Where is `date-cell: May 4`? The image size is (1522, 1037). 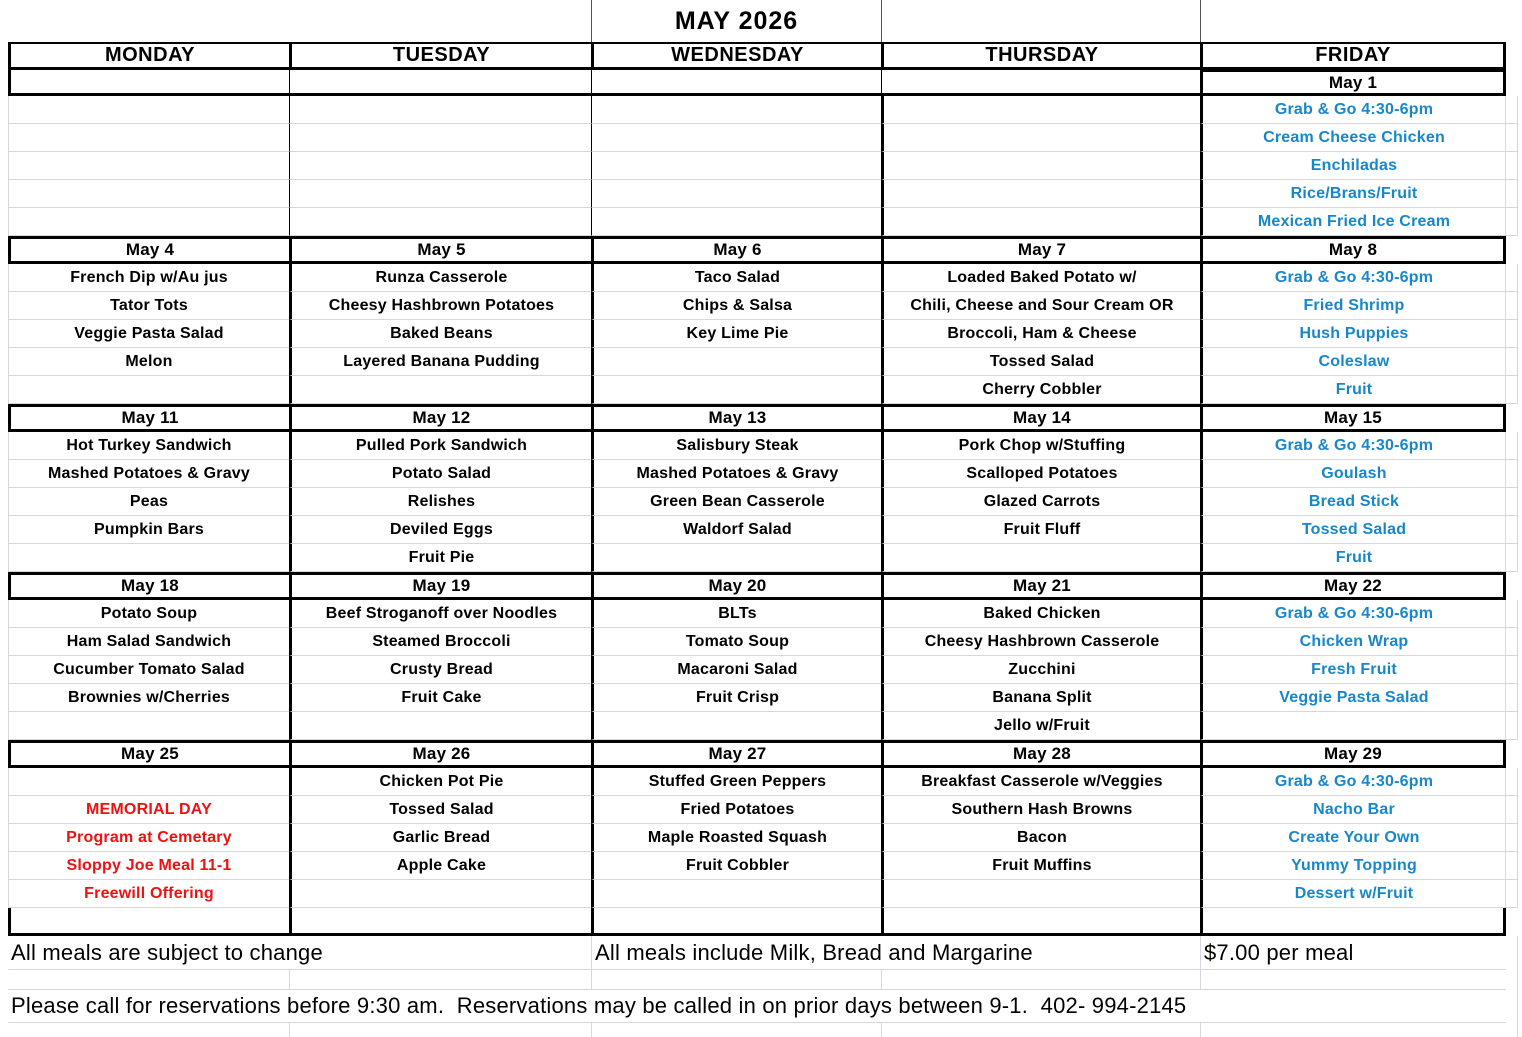 date-cell: May 4 is located at coordinates (148, 250).